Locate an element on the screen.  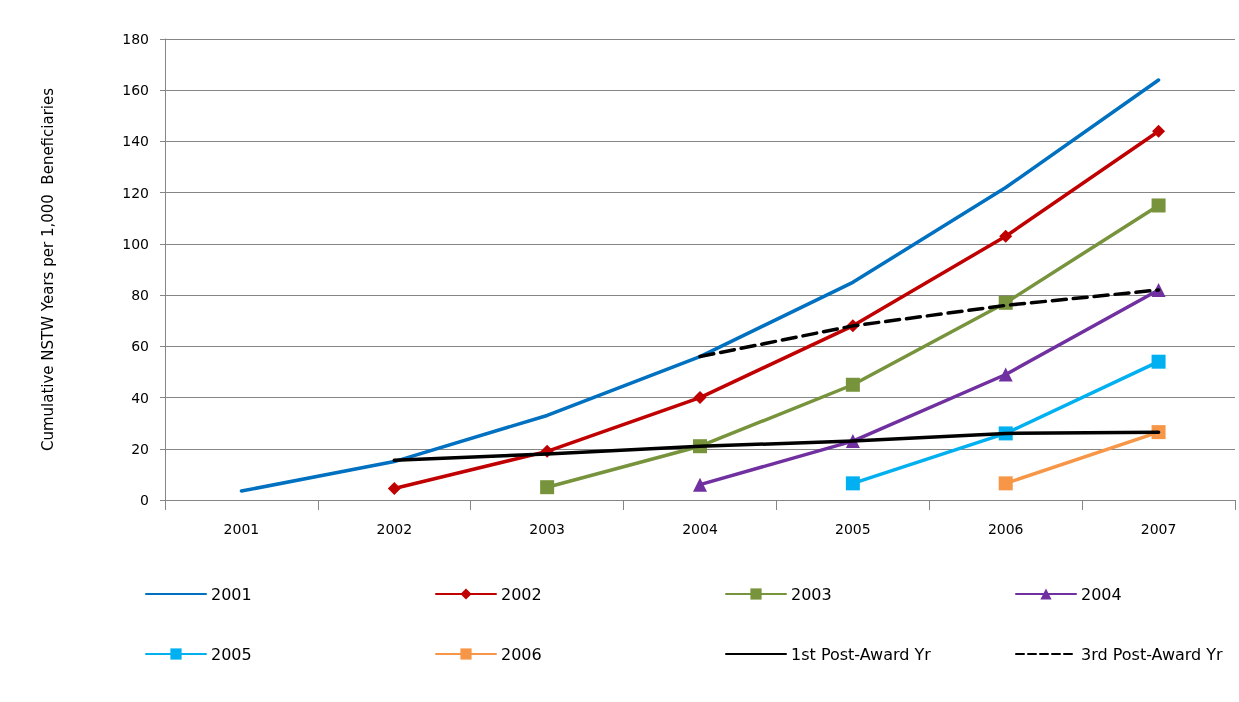
y-tick-label: 160 is located at coordinates (135, 90).